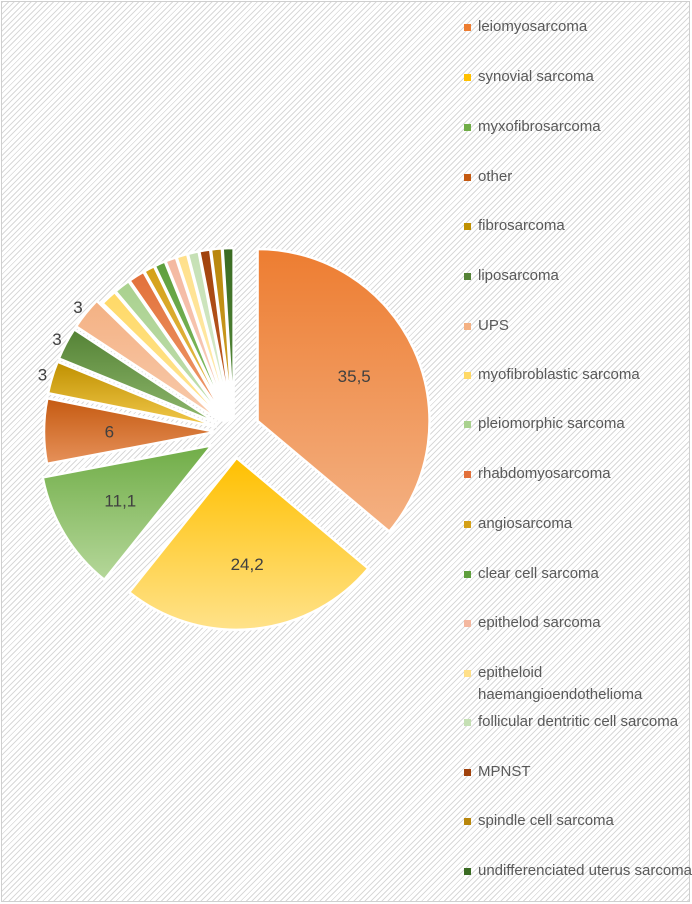  What do you see at coordinates (504, 771) in the screenshot?
I see `legend-label: MPNST` at bounding box center [504, 771].